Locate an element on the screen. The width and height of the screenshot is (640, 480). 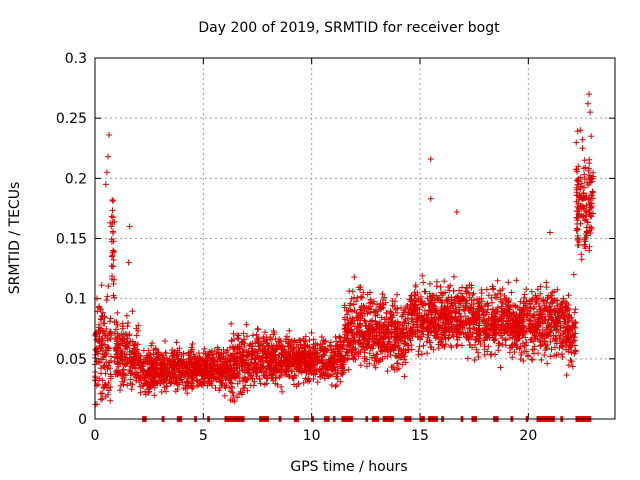
y-tick-label: 0 is located at coordinates (82, 420).